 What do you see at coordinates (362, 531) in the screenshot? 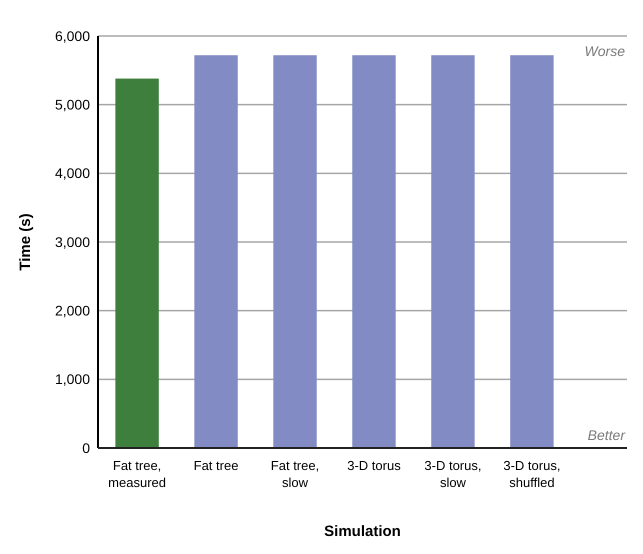
I see `x-axis-title: Simulation` at bounding box center [362, 531].